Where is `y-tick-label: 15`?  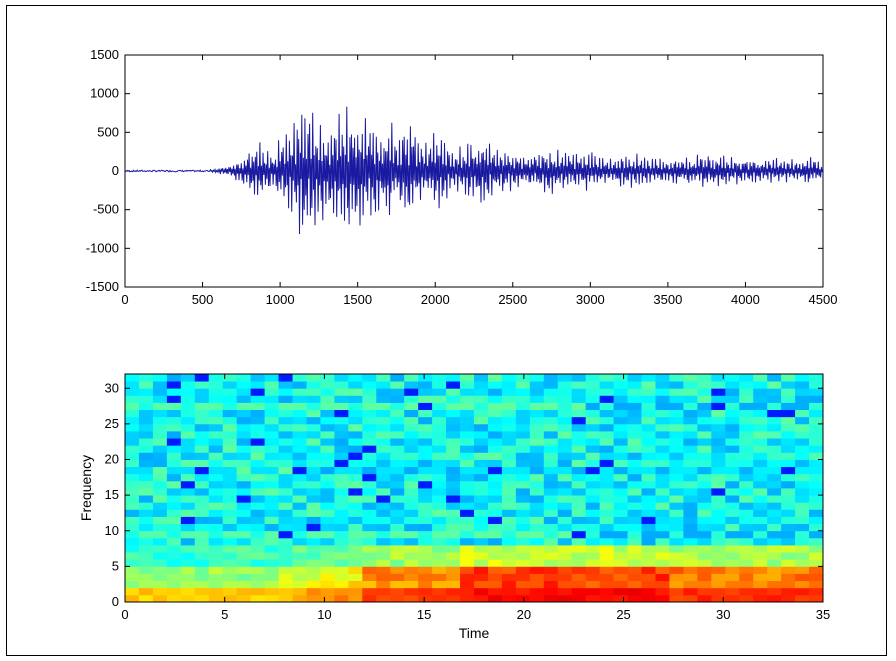
y-tick-label: 15 is located at coordinates (112, 494).